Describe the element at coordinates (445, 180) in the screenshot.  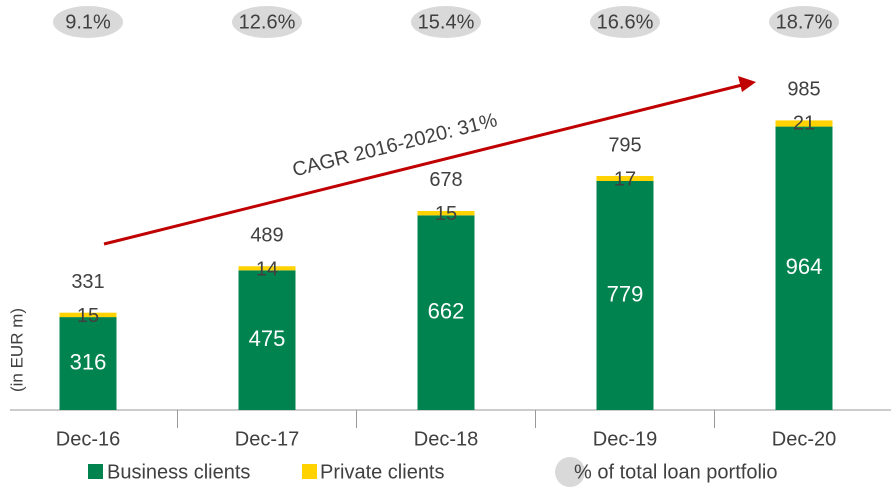
I see `total-label: 678` at that location.